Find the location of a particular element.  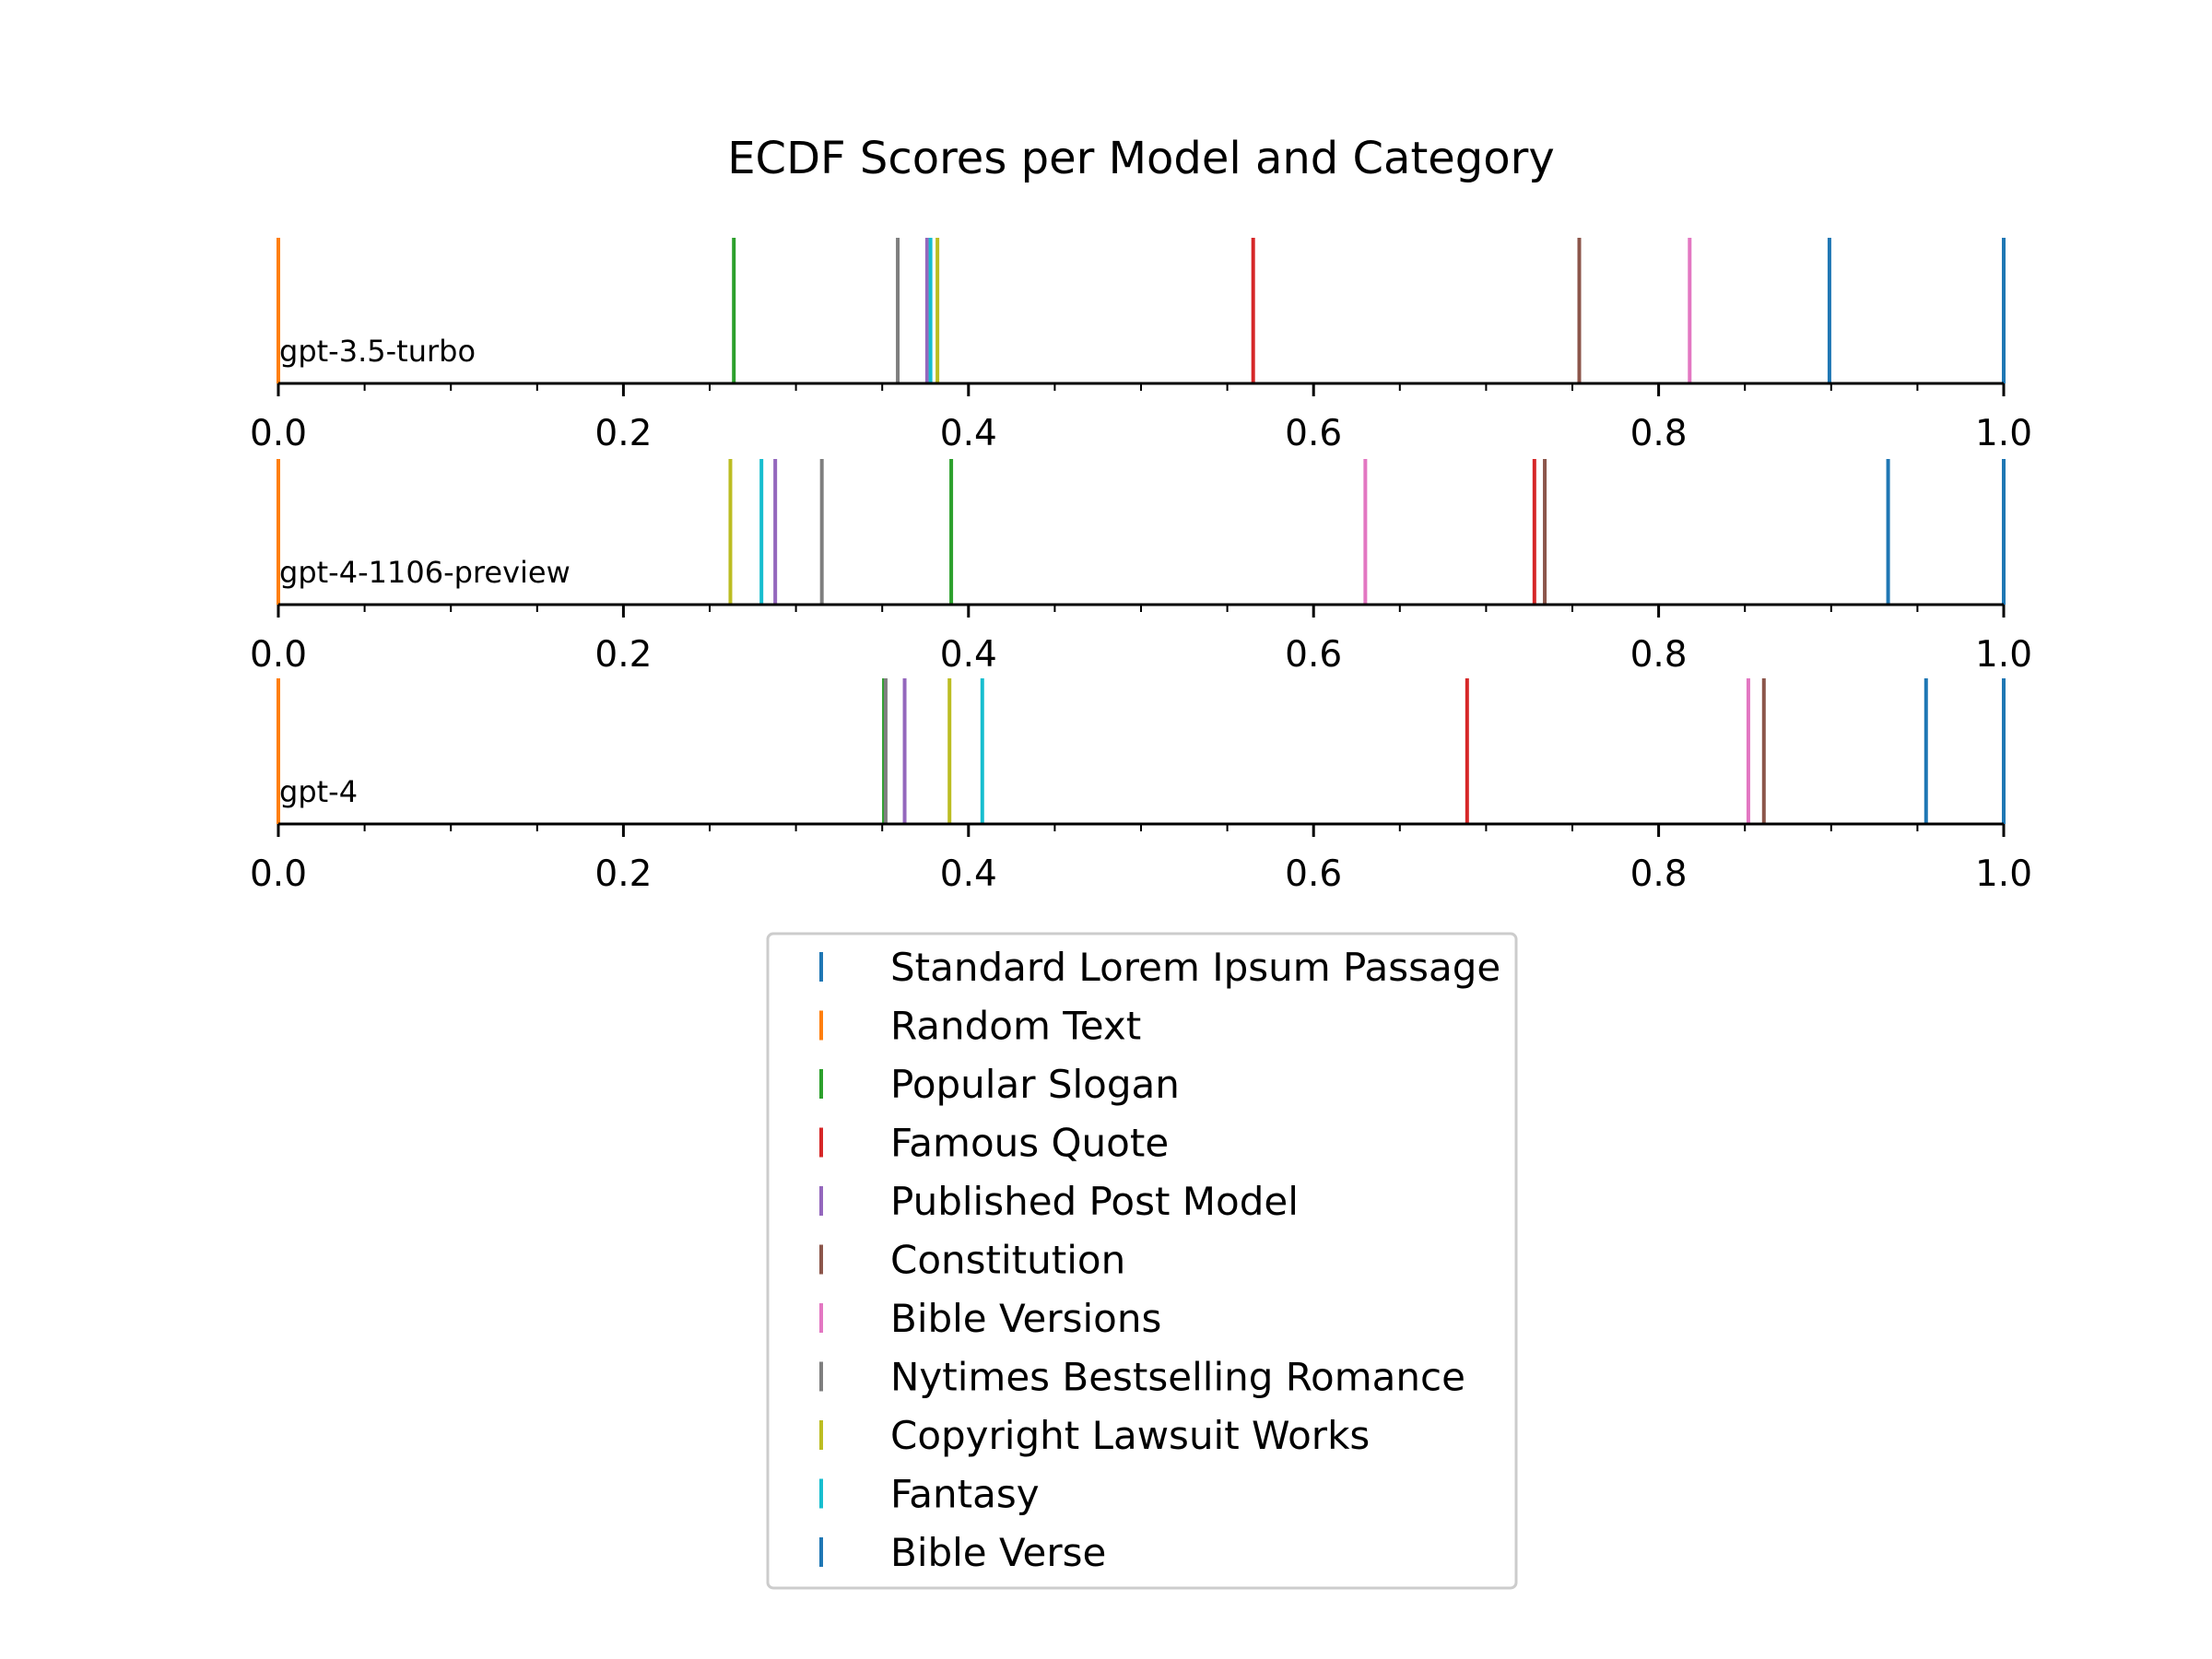

legend-label: Famous Quote is located at coordinates (1029, 1143).